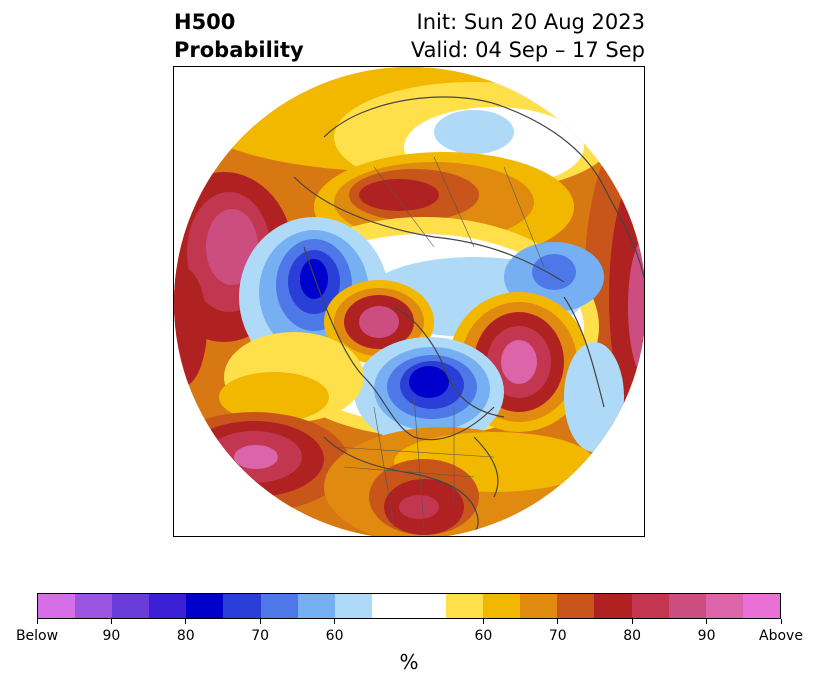 This screenshot has width=819, height=686. I want to click on title-line-1: H500, so click(205, 22).